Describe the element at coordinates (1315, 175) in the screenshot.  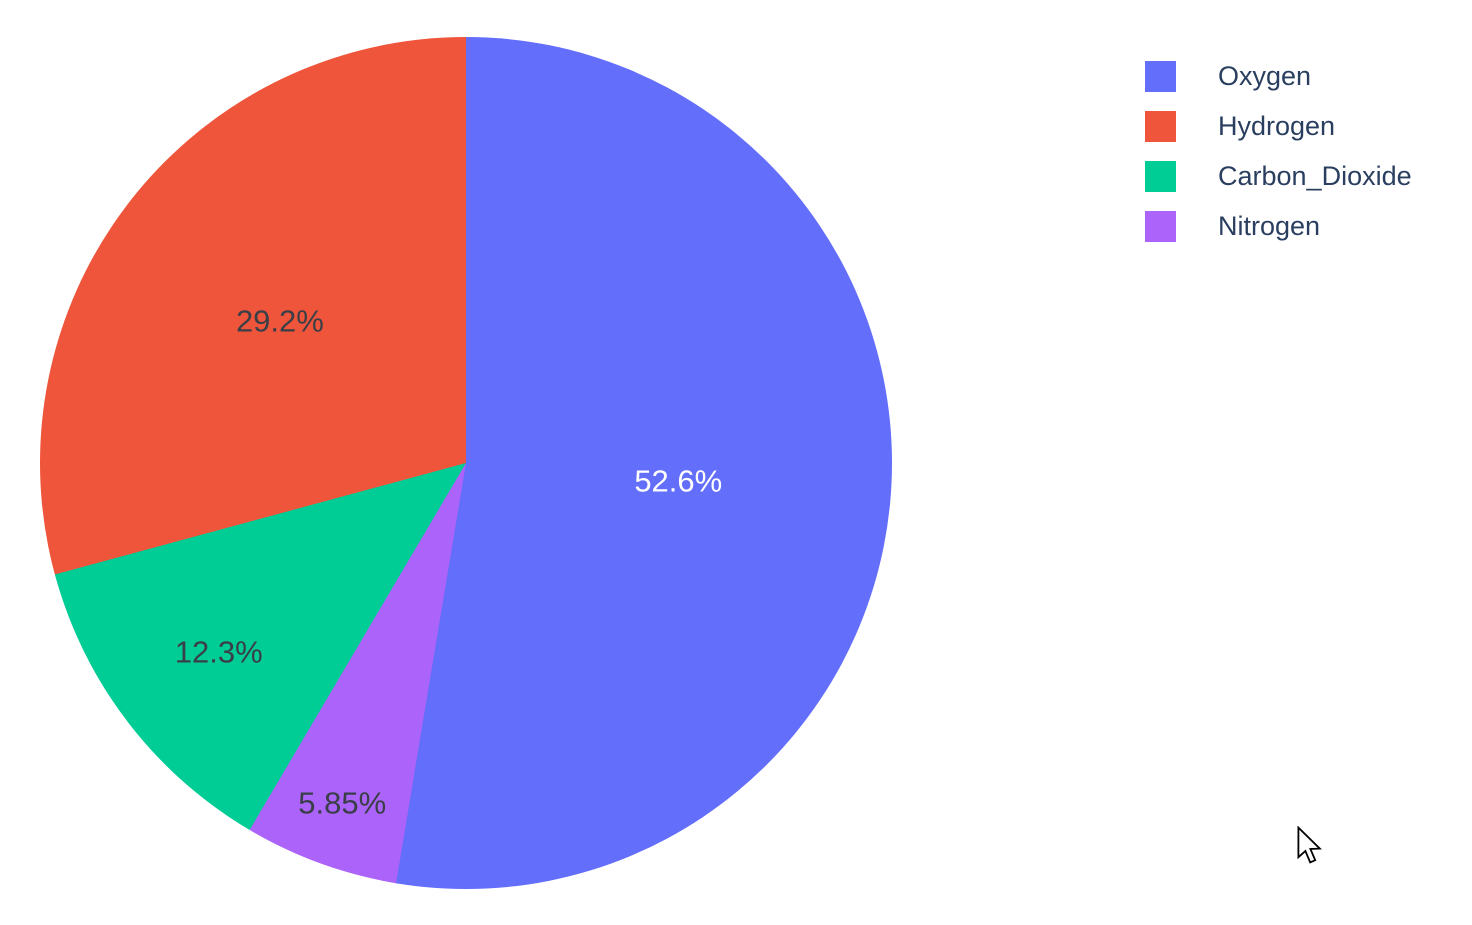
I see `legend-label-carbon-dioxide: Carbon_Dioxide` at that location.